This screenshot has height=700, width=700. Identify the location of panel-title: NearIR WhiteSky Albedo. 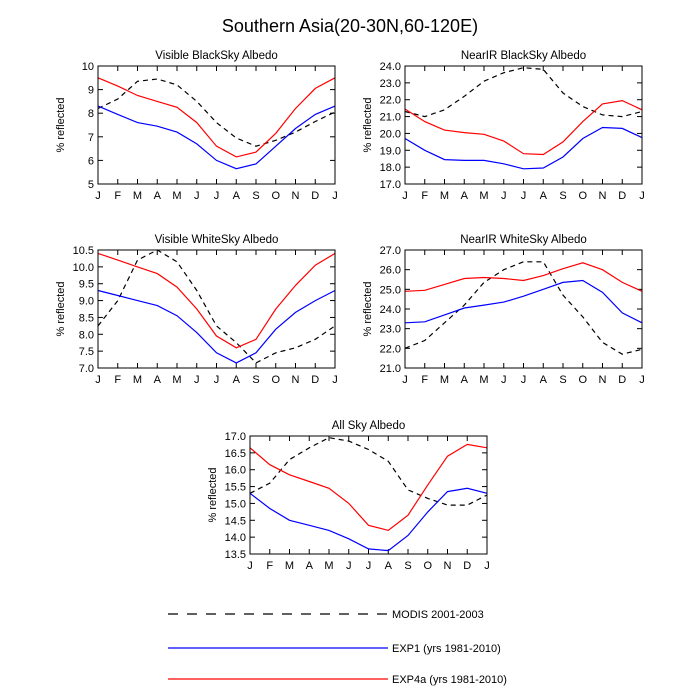
(523, 240).